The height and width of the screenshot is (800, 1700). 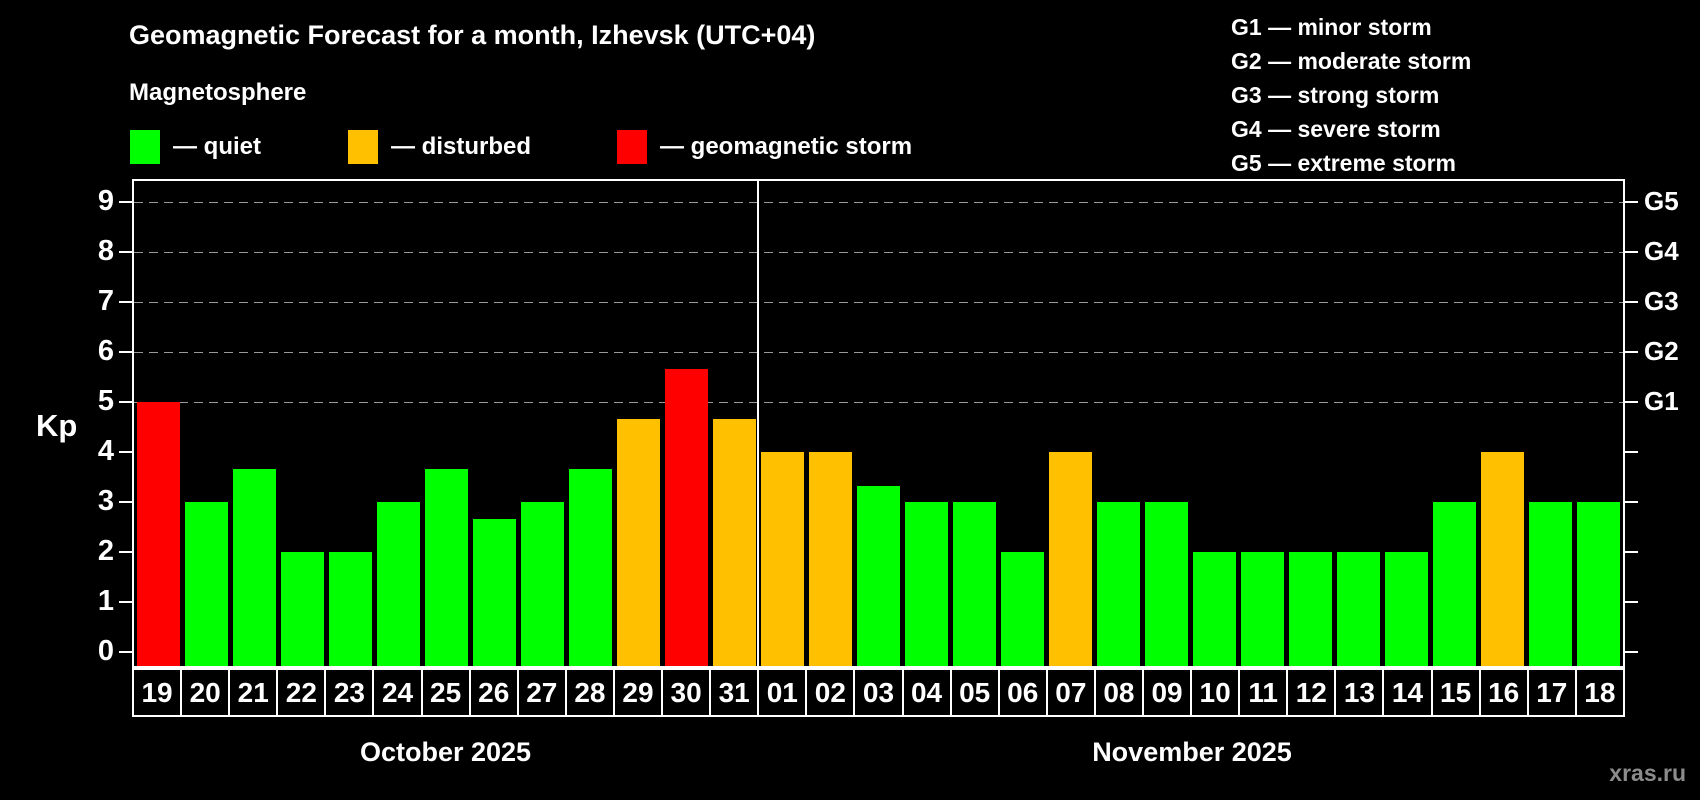 What do you see at coordinates (1661, 401) in the screenshot?
I see `g-axis-label-g1: G1` at bounding box center [1661, 401].